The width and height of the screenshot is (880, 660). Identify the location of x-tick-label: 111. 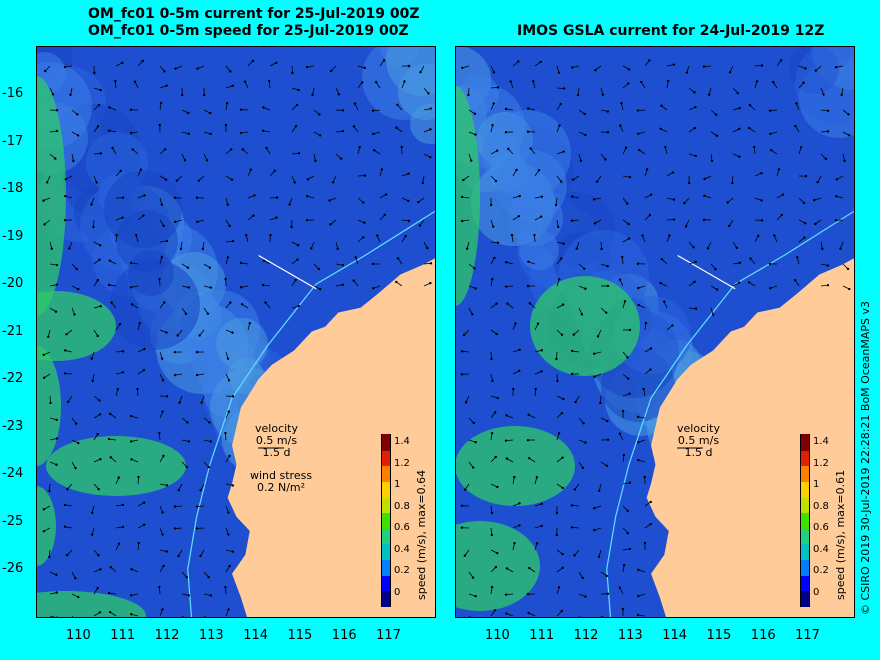
(542, 635).